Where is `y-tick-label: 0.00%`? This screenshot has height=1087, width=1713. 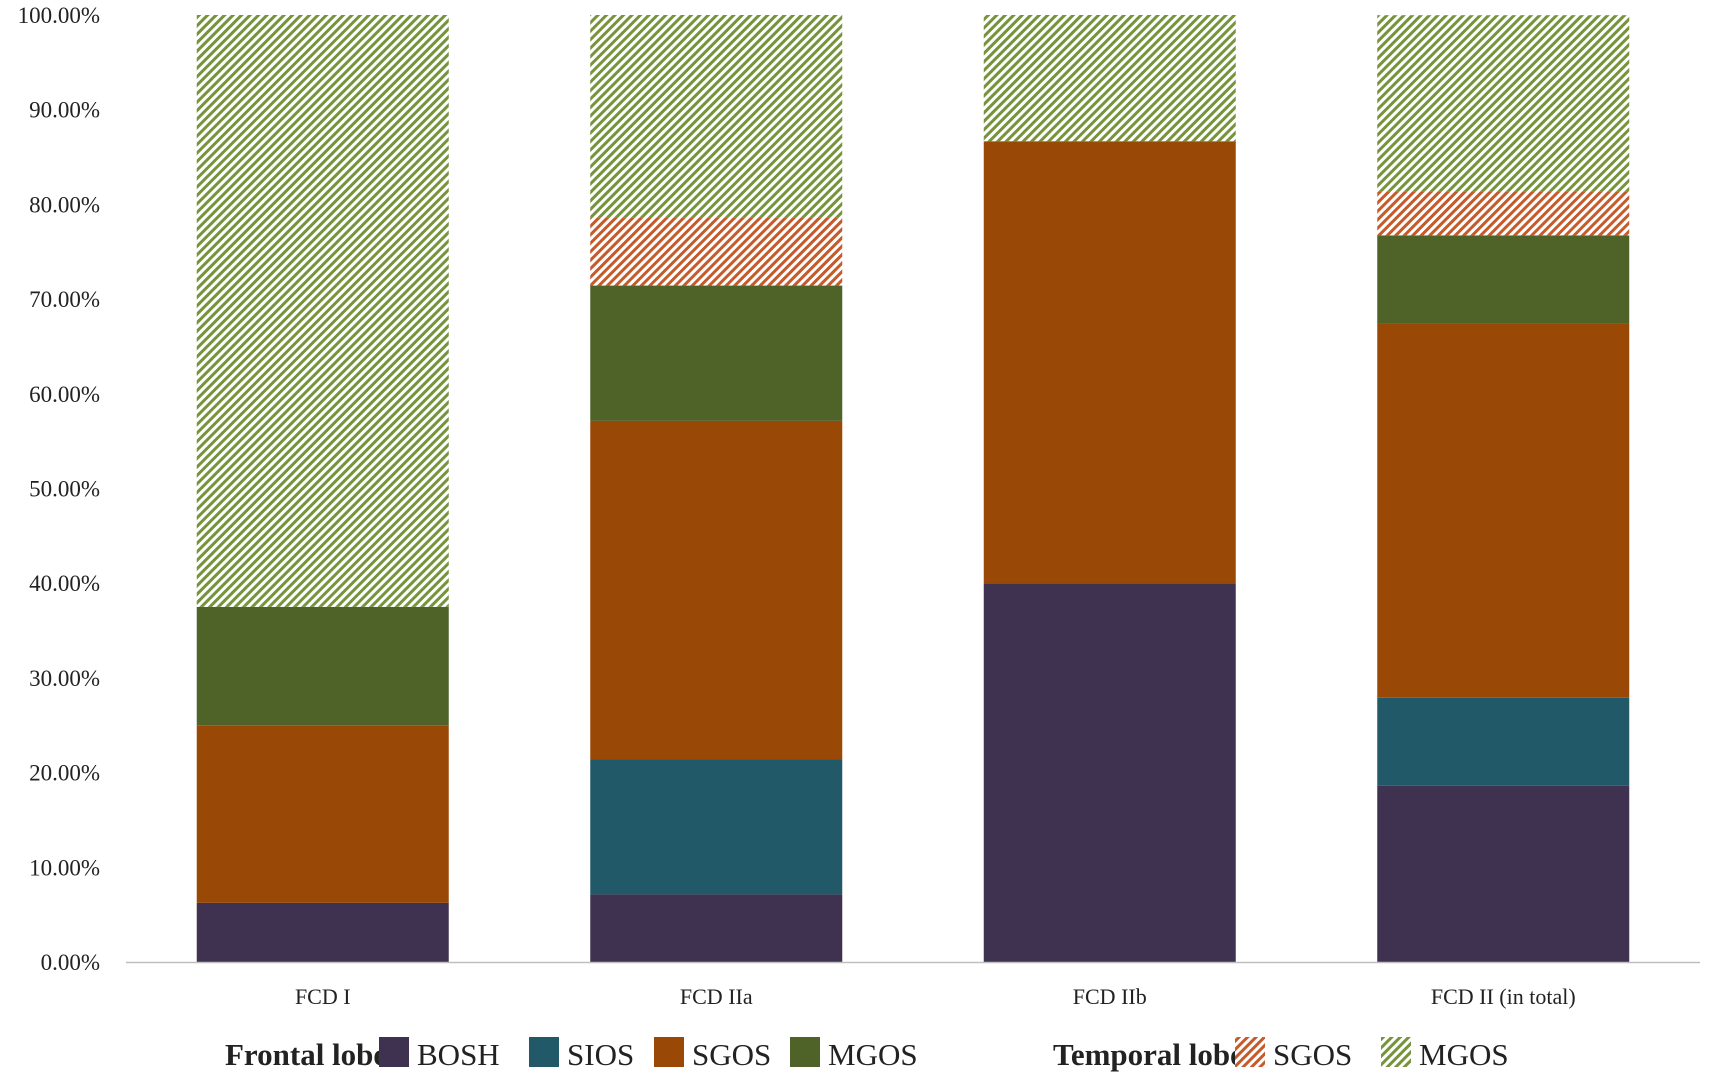
y-tick-label: 0.00% is located at coordinates (70, 962).